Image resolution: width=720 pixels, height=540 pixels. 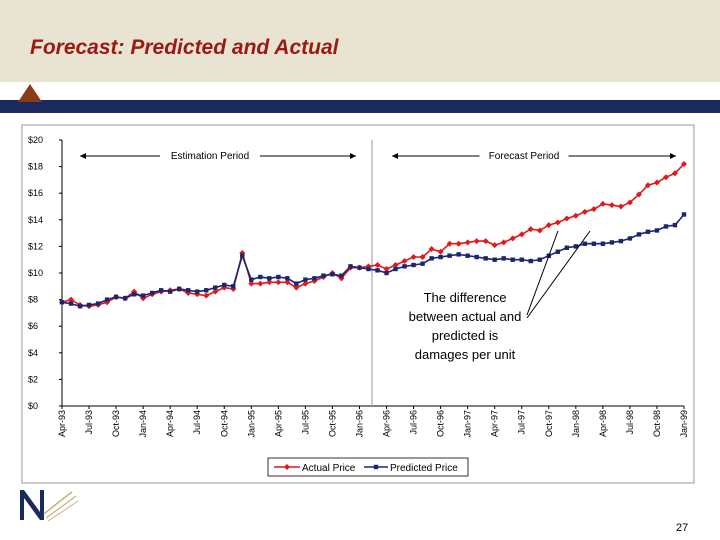 What do you see at coordinates (395, 156) in the screenshot?
I see `forecast-period-arrowhead-left-icon` at bounding box center [395, 156].